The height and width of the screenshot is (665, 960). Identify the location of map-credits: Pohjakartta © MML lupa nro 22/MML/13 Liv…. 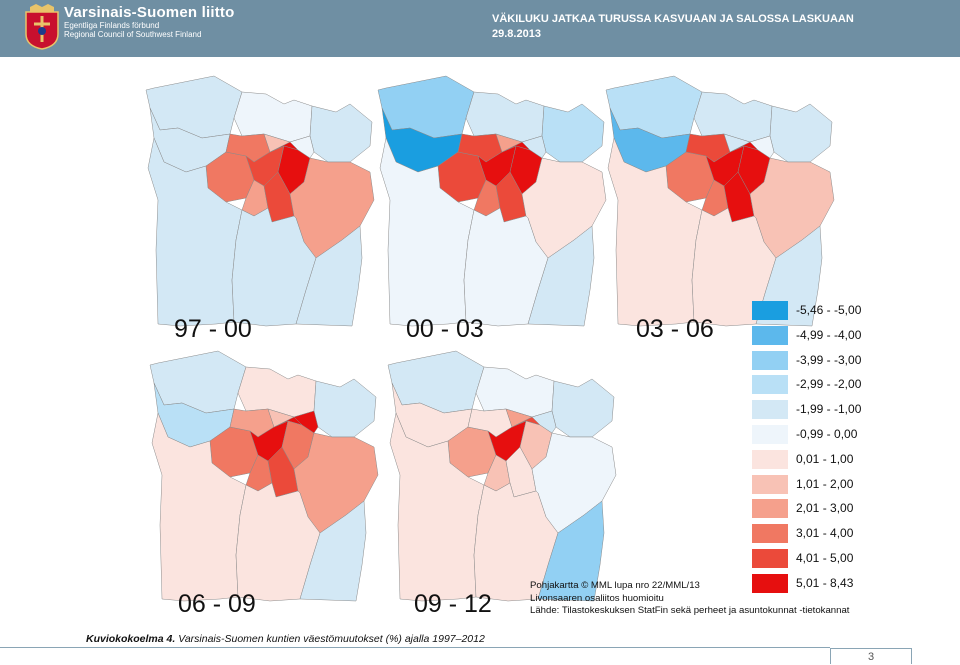
(689, 599).